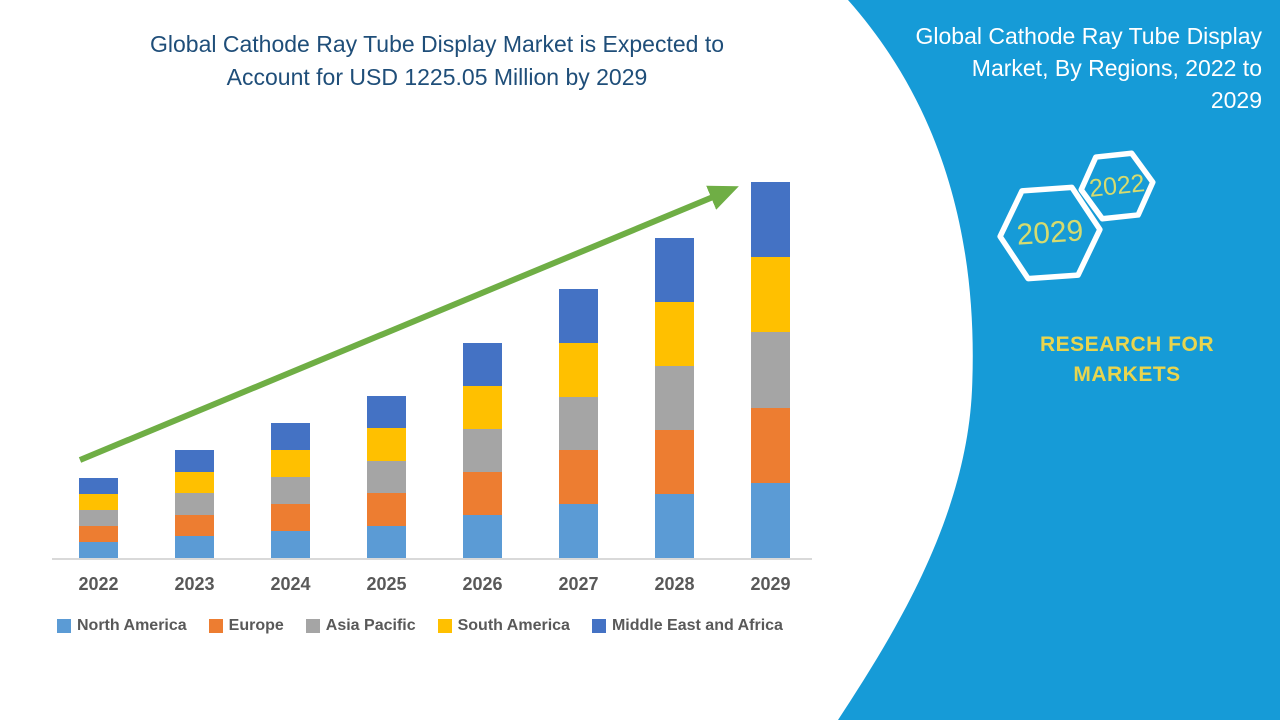  I want to click on hexagon-2022-label: 2022, so click(1117, 186).